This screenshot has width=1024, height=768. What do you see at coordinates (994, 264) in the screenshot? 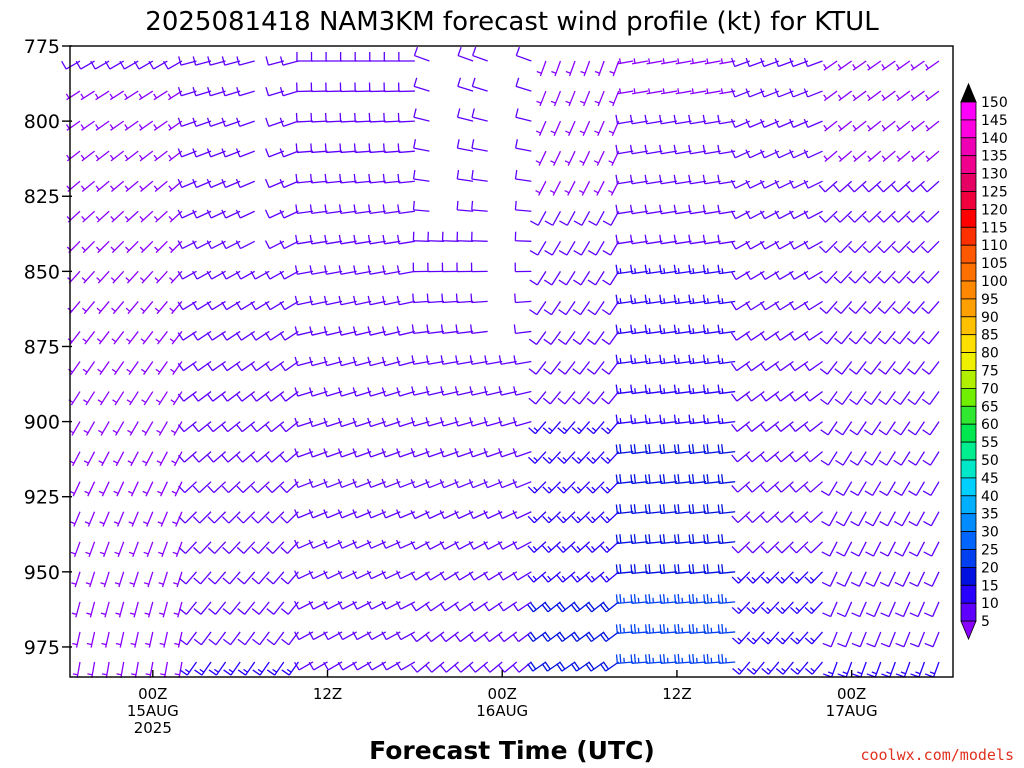
I see `colorbar-label: 105` at bounding box center [994, 264].